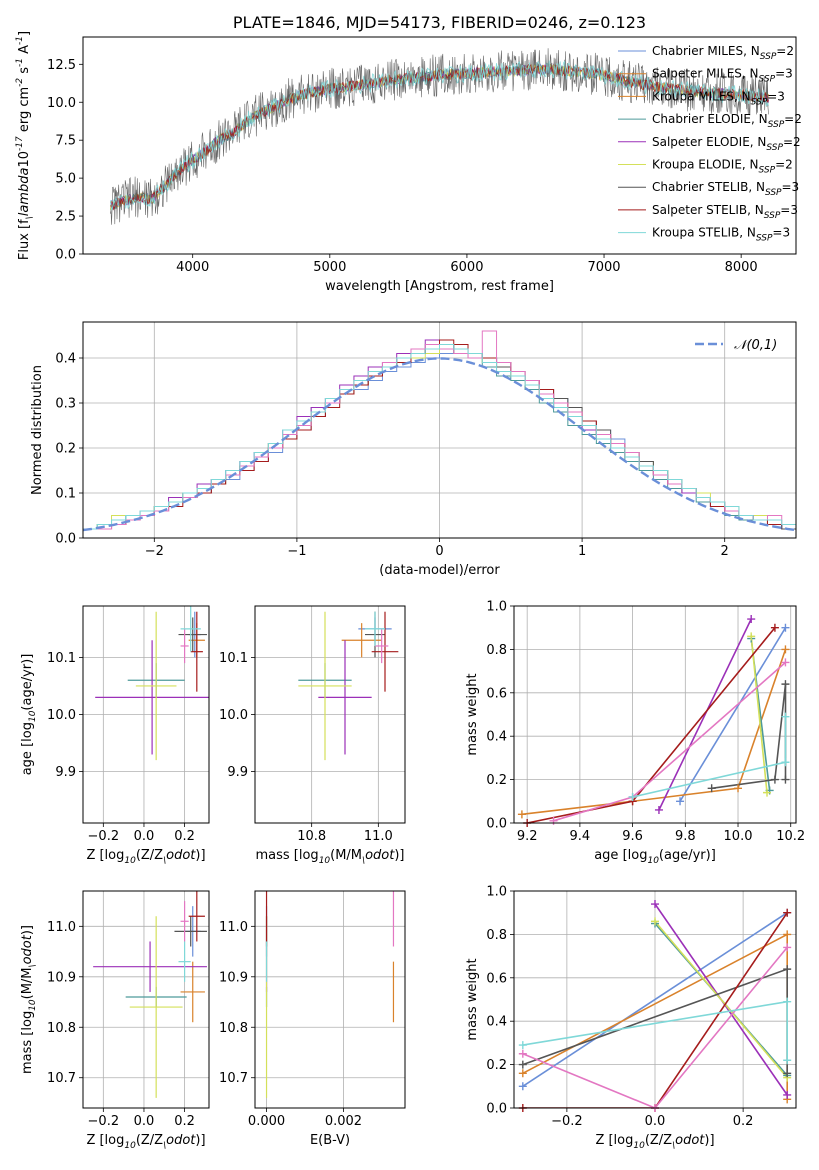 This screenshot has width=819, height=1170. Describe the element at coordinates (65, 179) in the screenshot. I see `y-tick-label: 5.0` at that location.